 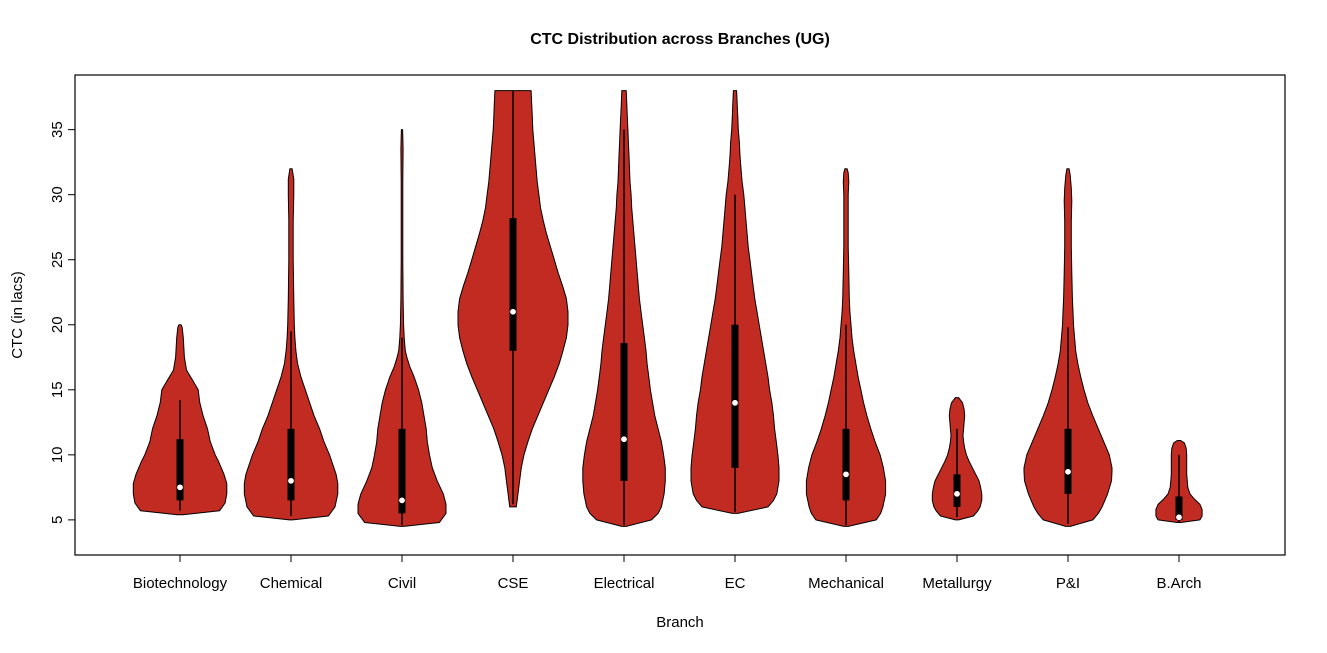 I want to click on violin-metallurgy, so click(x=957, y=459).